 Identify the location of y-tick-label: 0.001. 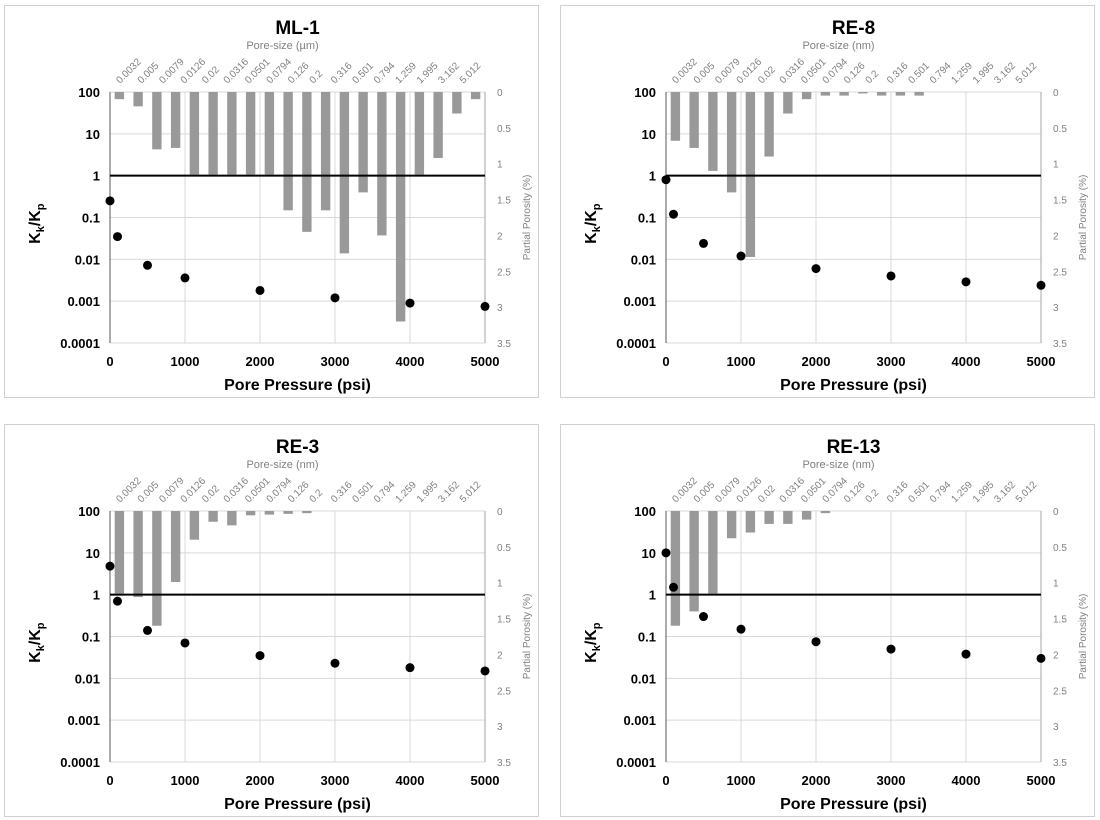
(639, 301).